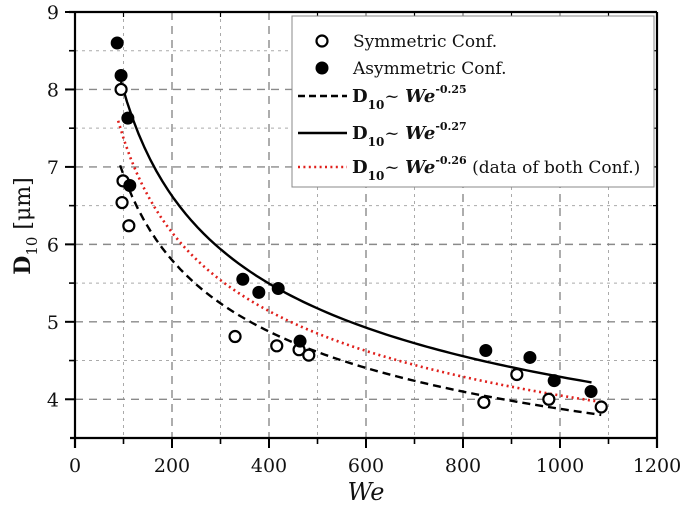 The width and height of the screenshot is (685, 517). I want to click on y-tick-label: 8, so click(53, 90).